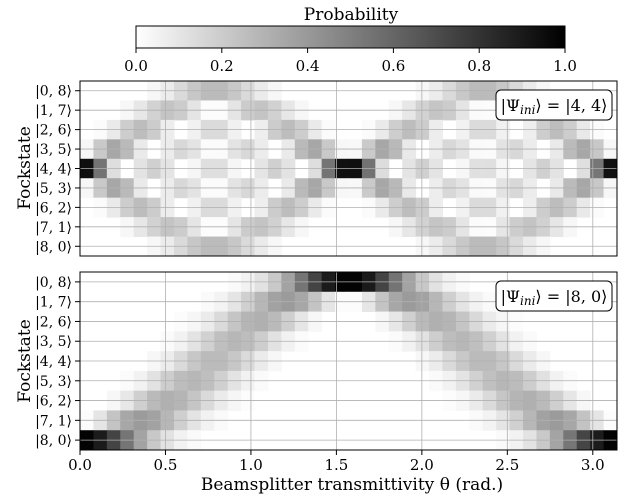 The image size is (631, 499). What do you see at coordinates (222, 66) in the screenshot?
I see `colorbar-tick-label: 0.2` at bounding box center [222, 66].